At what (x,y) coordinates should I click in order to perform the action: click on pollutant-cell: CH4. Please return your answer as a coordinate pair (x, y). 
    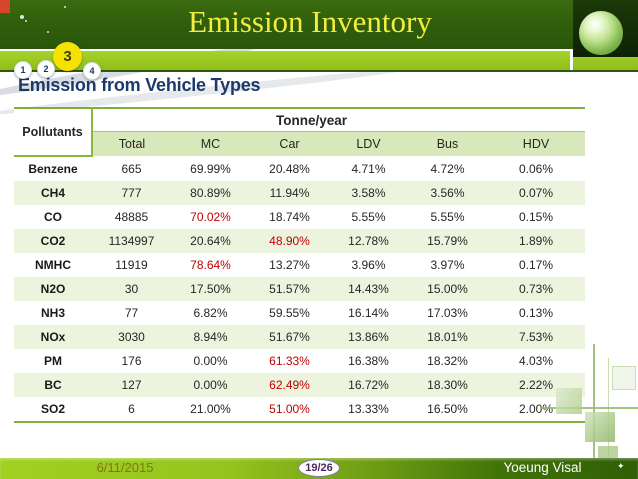
    Looking at the image, I should click on (52, 193).